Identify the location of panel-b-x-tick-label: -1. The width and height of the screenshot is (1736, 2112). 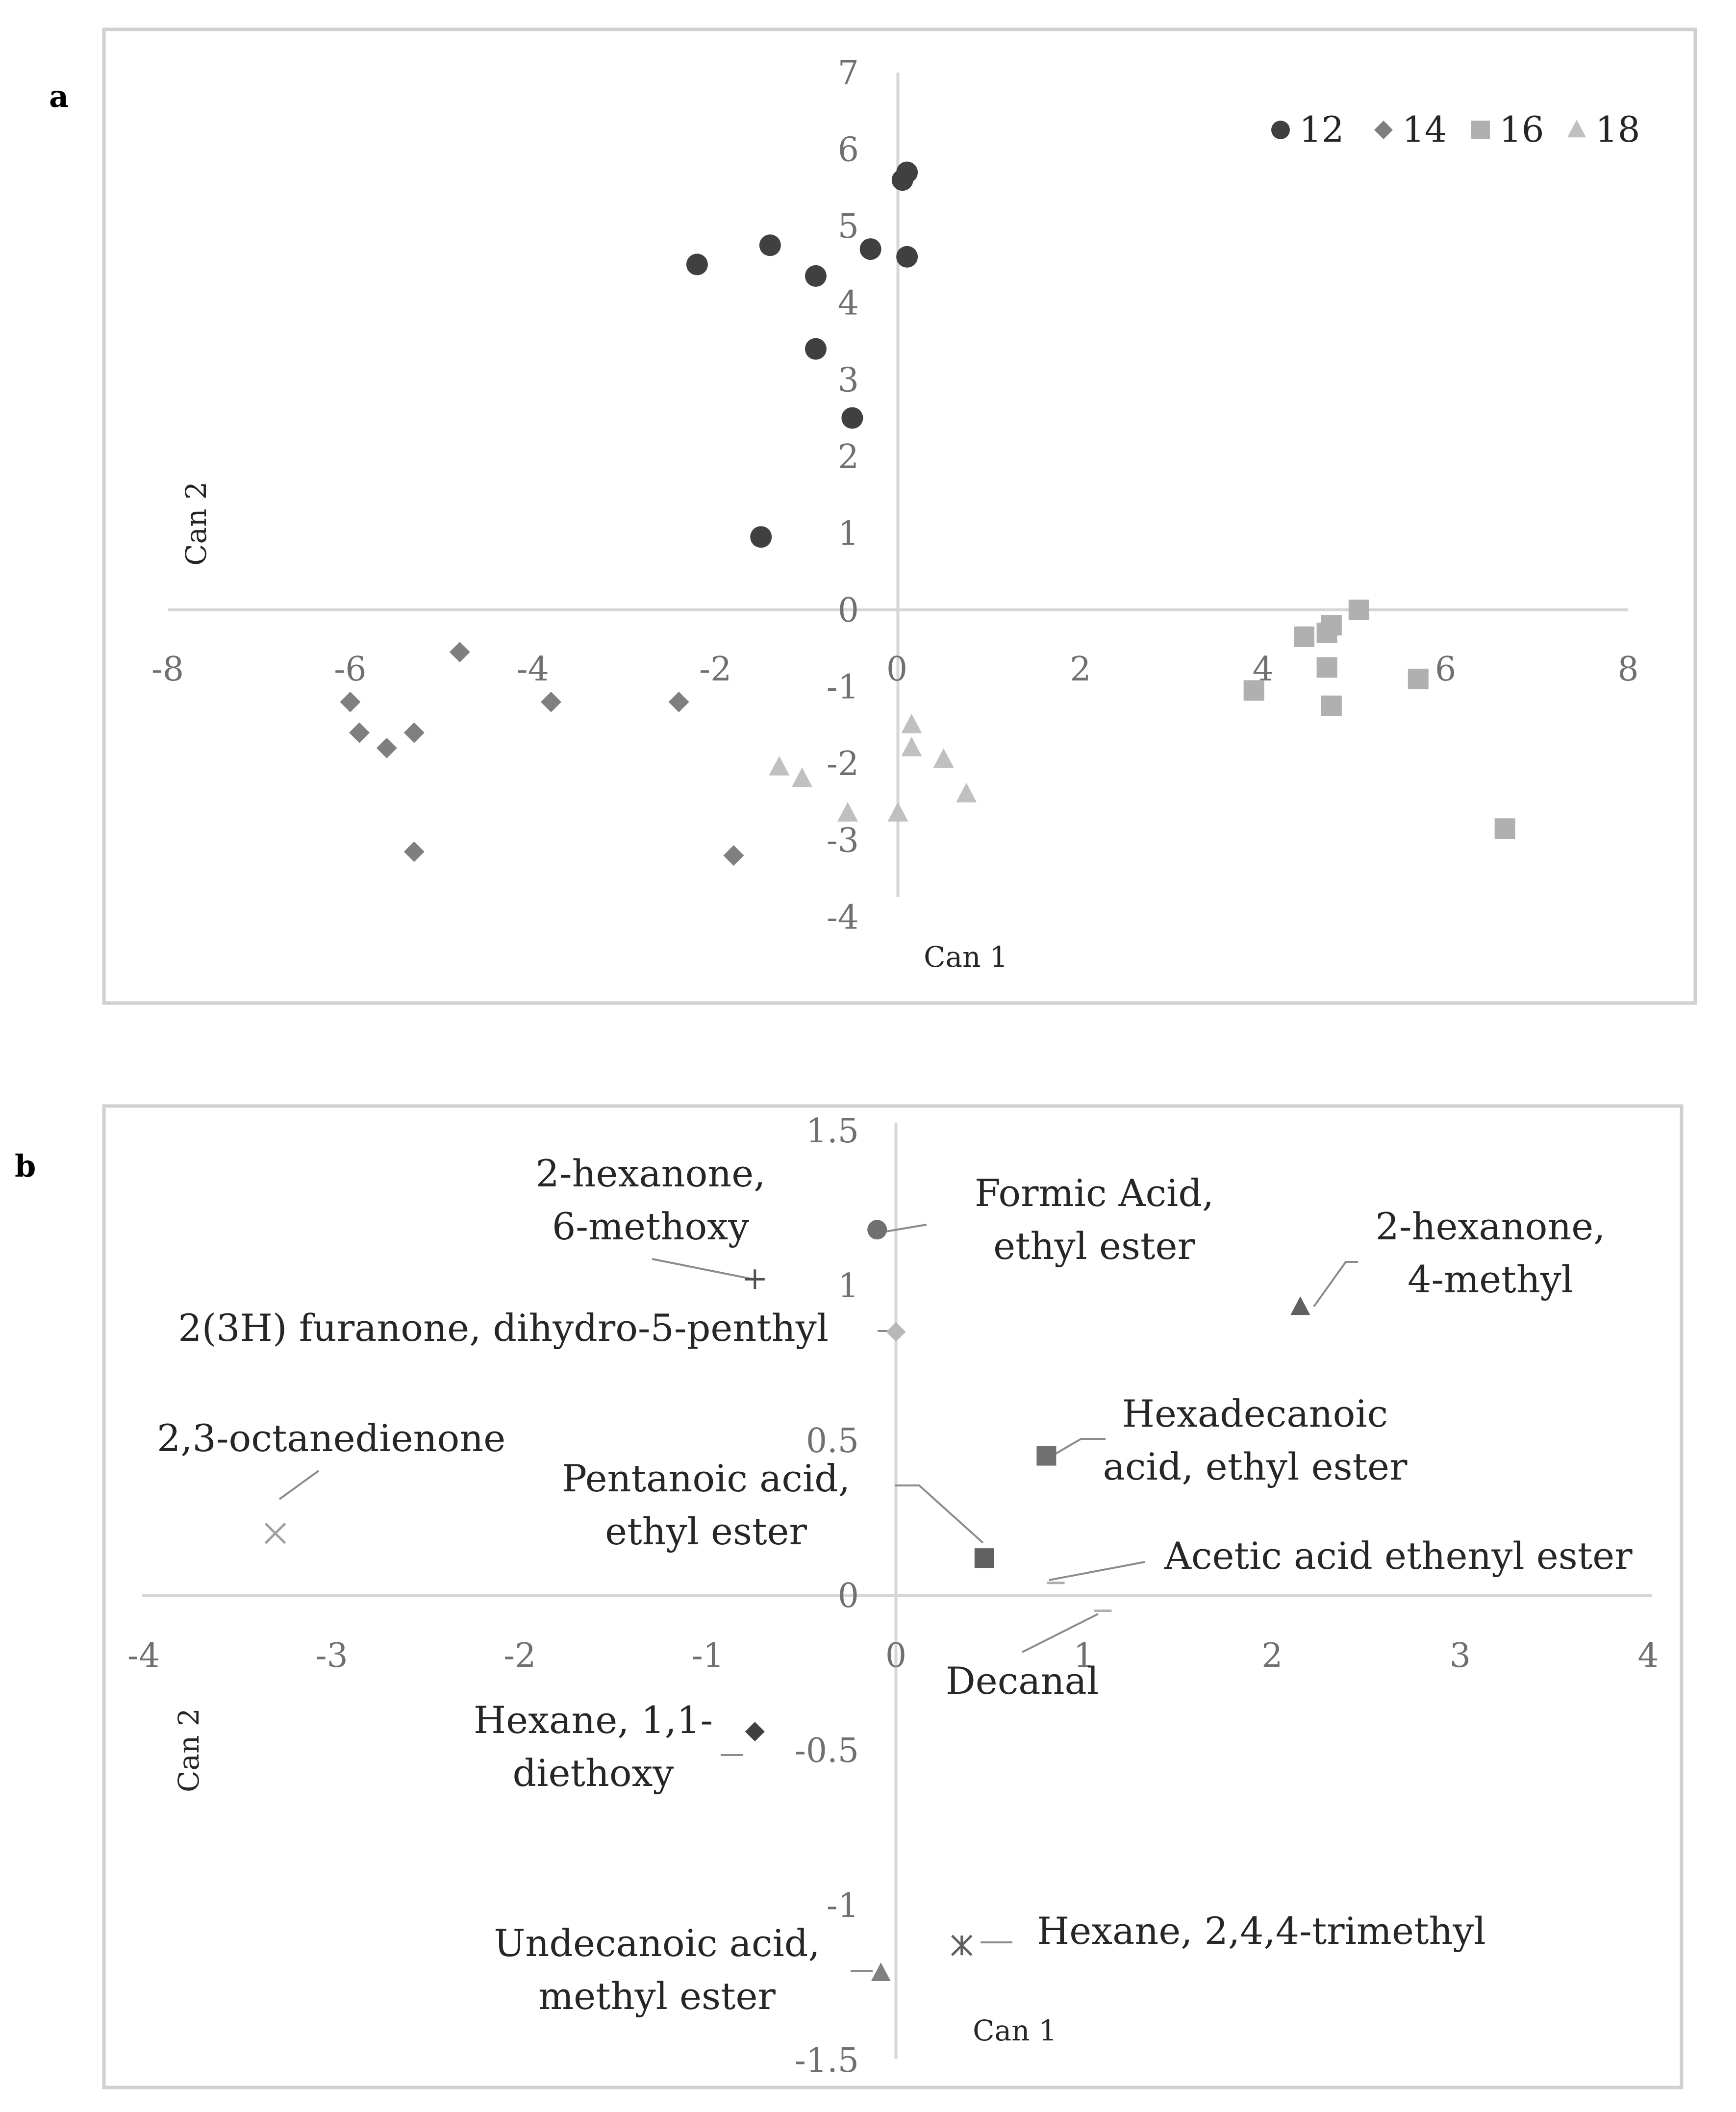
(708, 1655).